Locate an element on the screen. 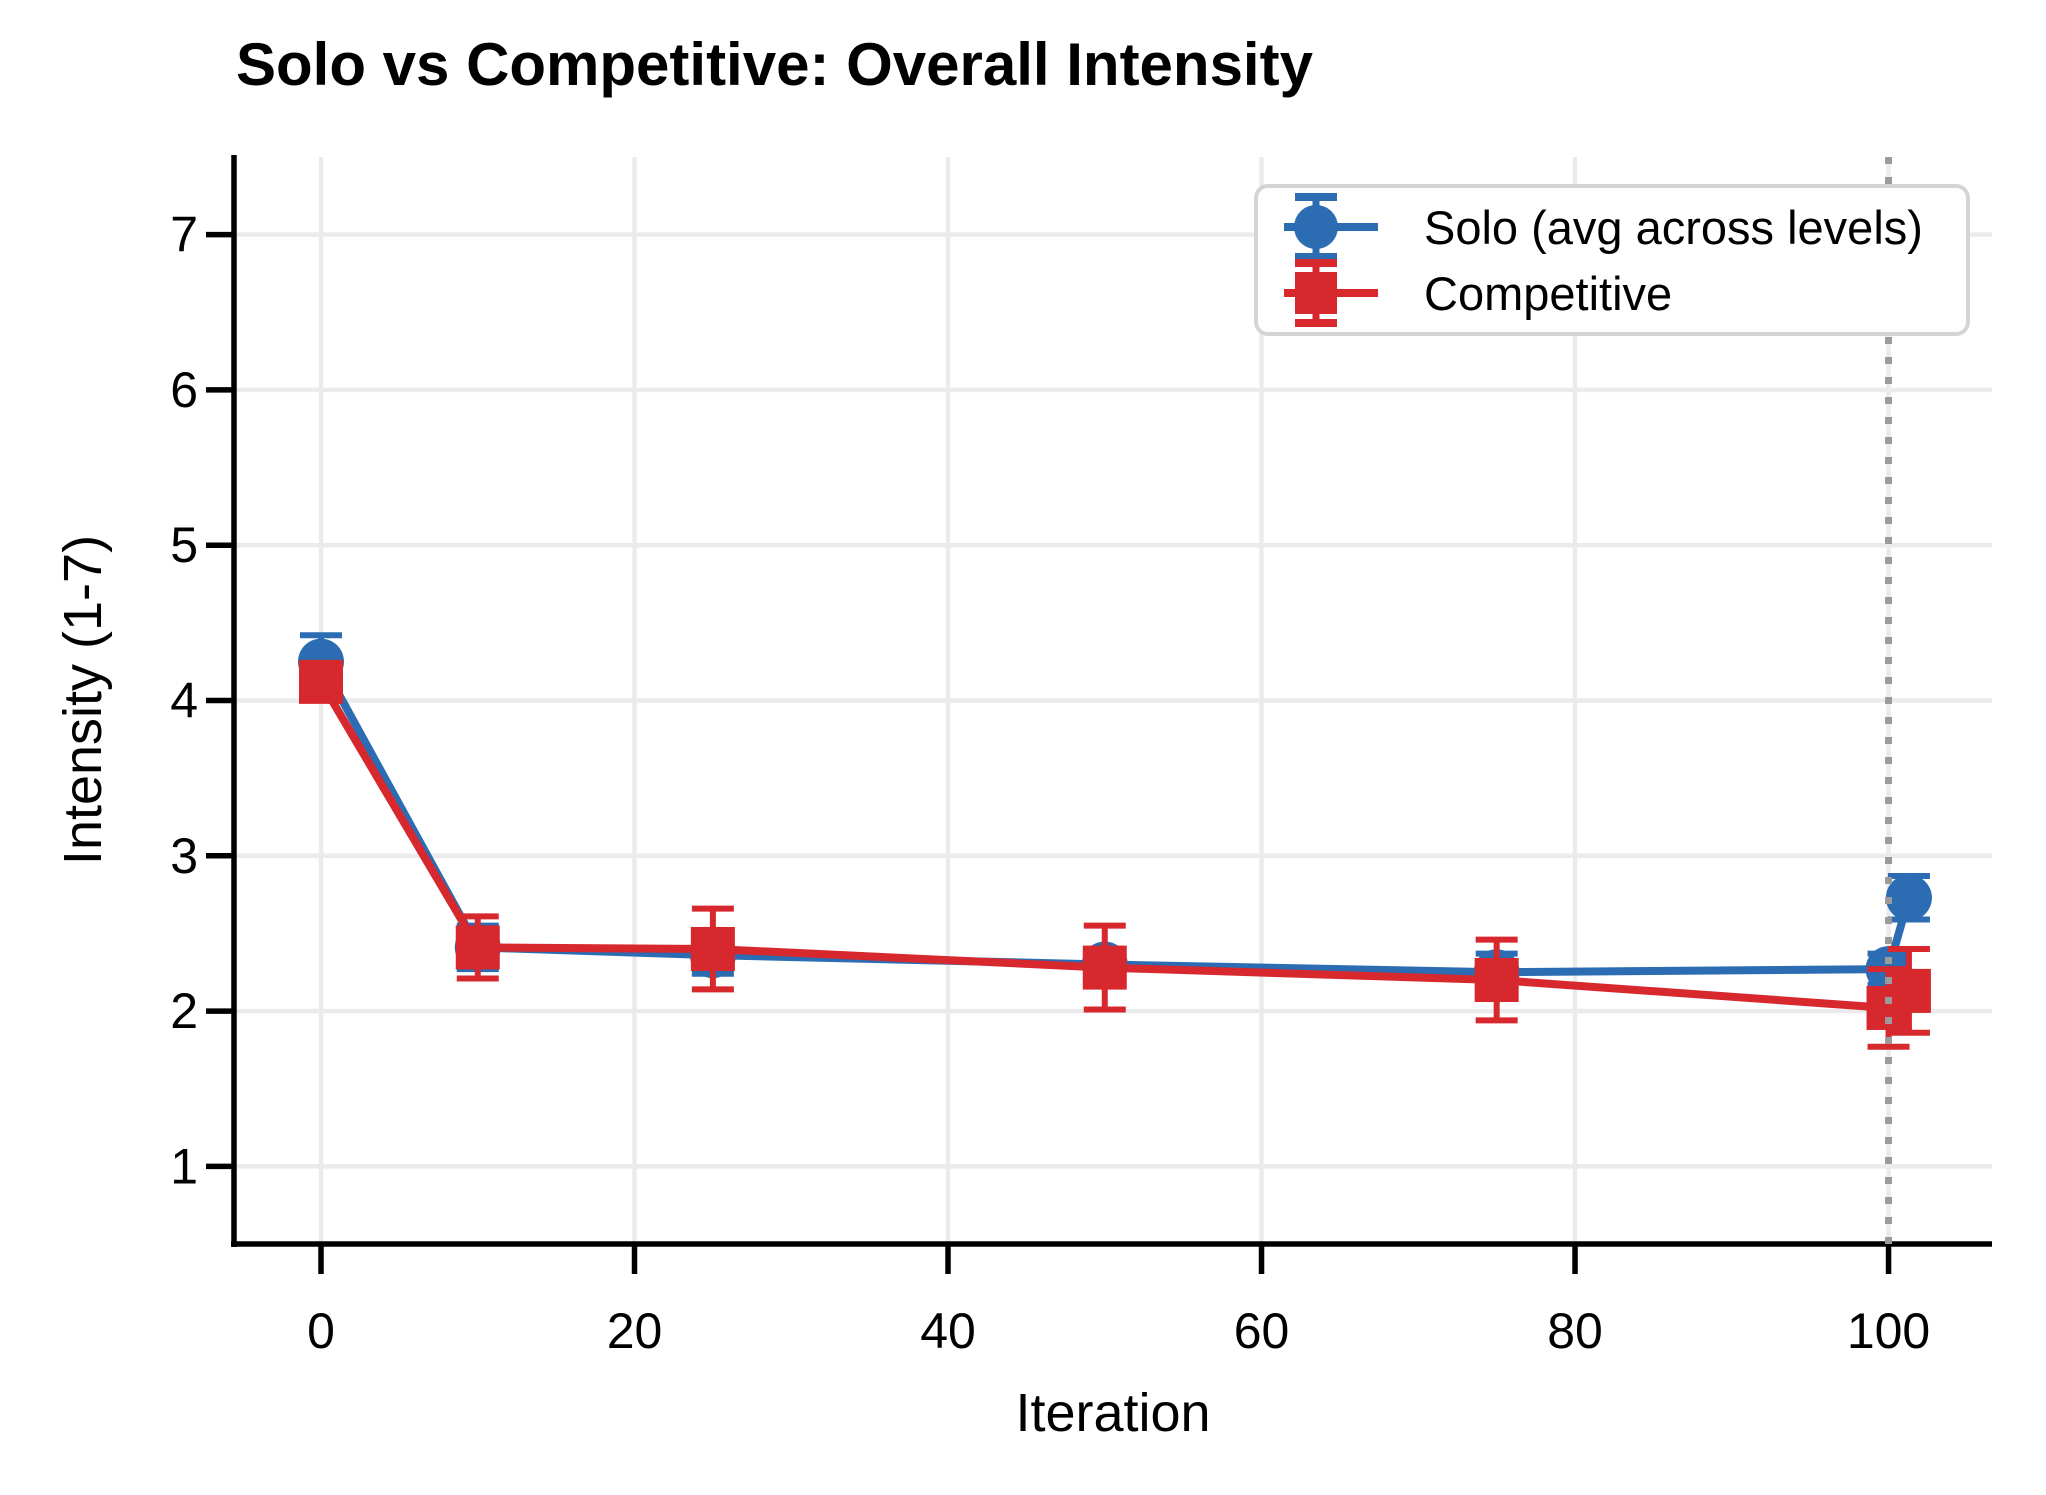 The image size is (2046, 1495). y-tick-label-1: 1 is located at coordinates (184, 1166).